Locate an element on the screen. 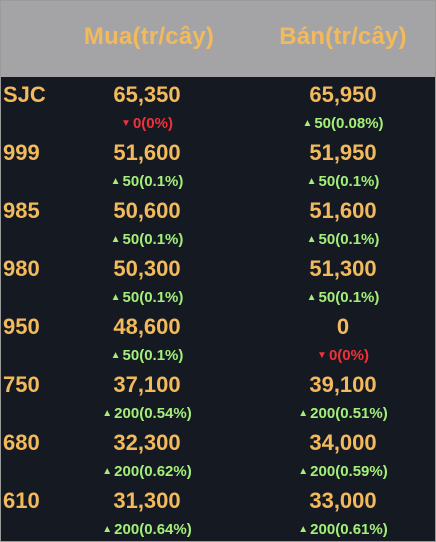 The height and width of the screenshot is (542, 436). sell-change-value: 200(0.61%) is located at coordinates (349, 529).